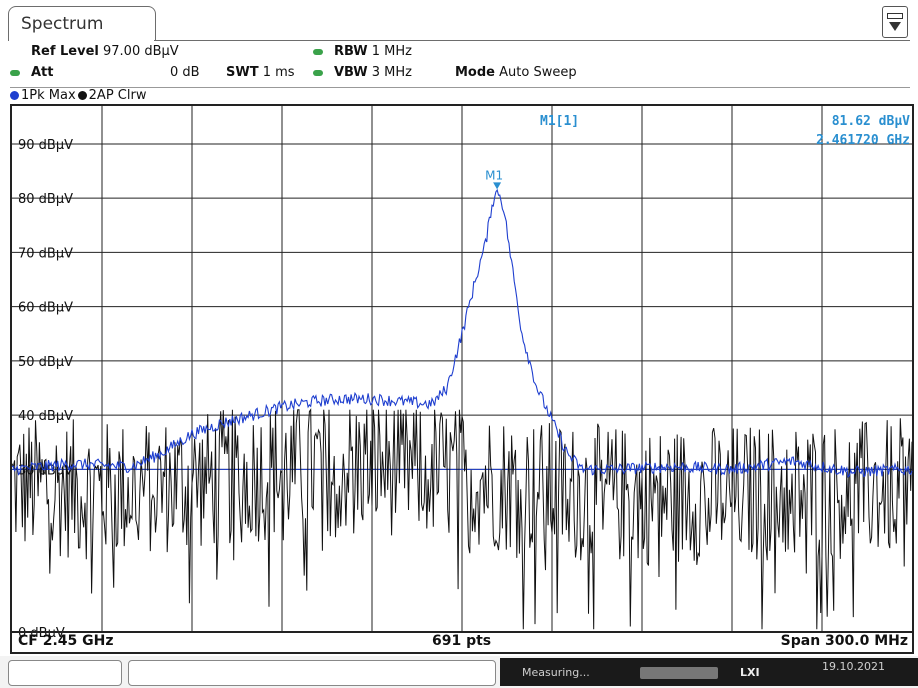  I want to click on swt-label: SWT, so click(242, 72).